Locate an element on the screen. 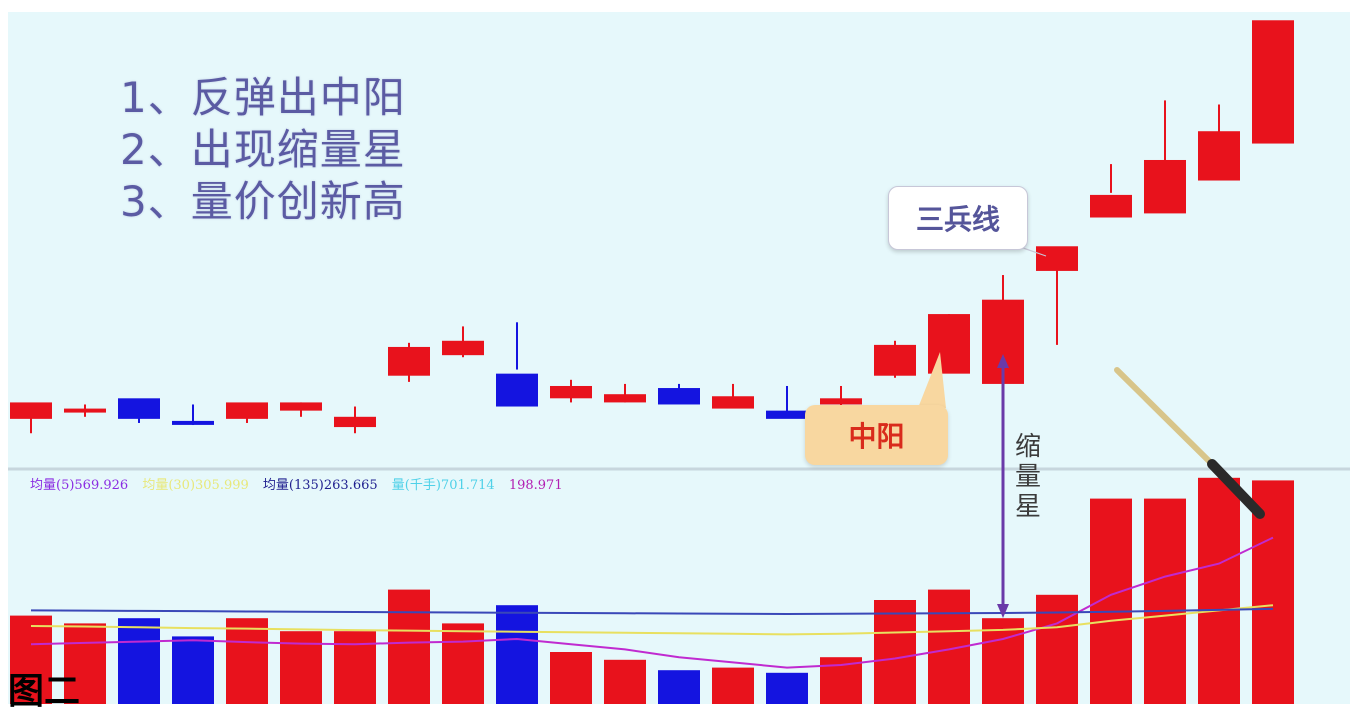 Image resolution: width=1363 pixels, height=709 pixels. ma135-line is located at coordinates (652, 611).